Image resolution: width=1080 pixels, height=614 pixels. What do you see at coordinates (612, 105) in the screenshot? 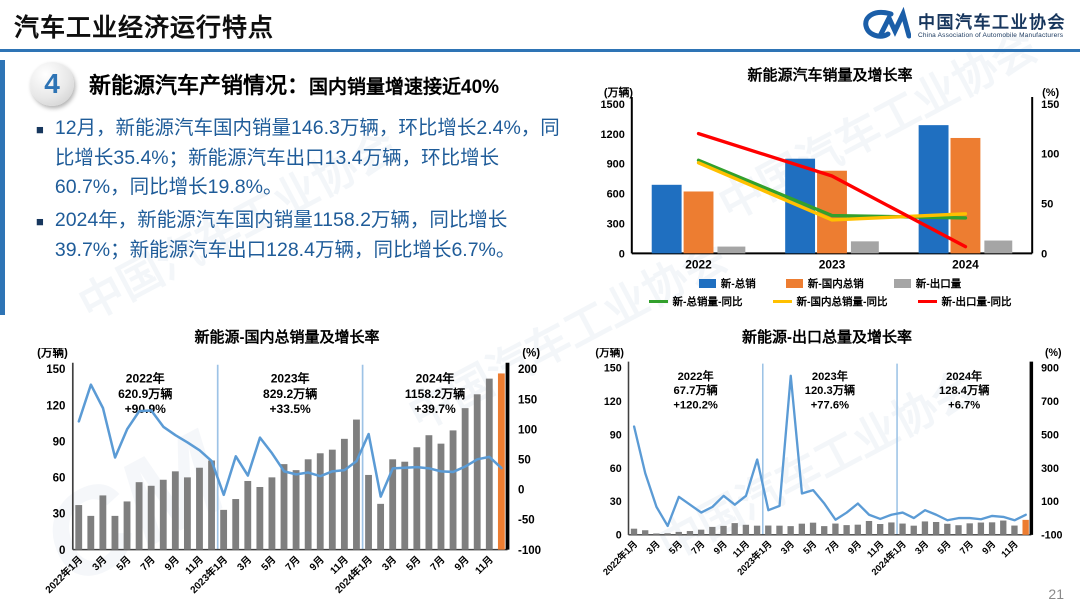
I see `svg-text: 1500` at bounding box center [612, 105].